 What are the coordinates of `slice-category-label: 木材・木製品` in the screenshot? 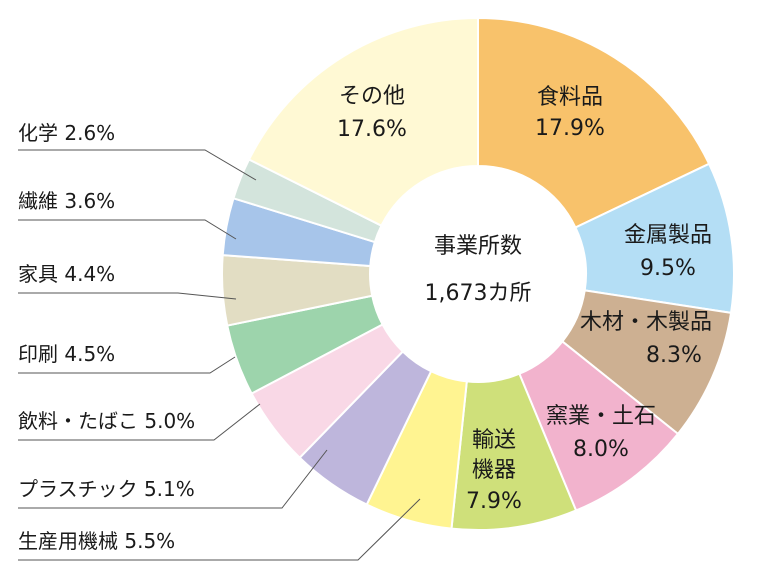 It's located at (646, 322).